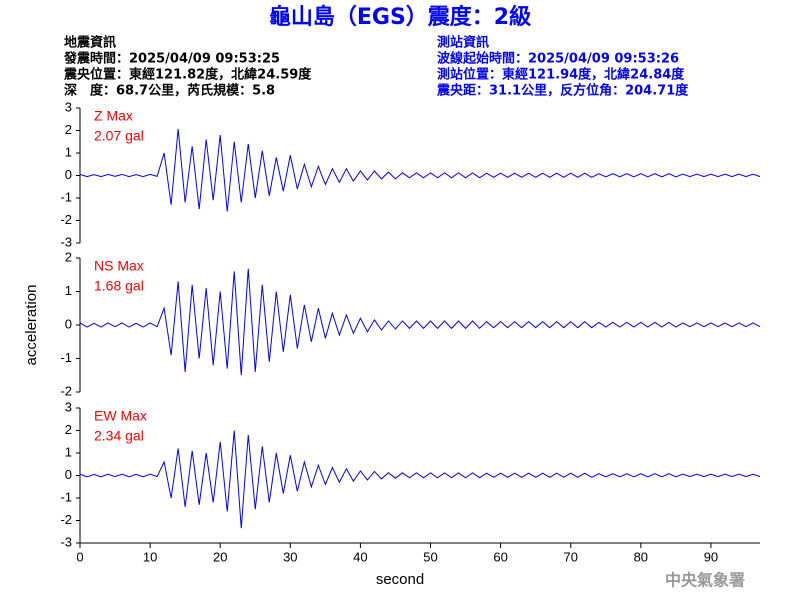 Image resolution: width=800 pixels, height=600 pixels. I want to click on annotation: 2.07 gal, so click(119, 136).